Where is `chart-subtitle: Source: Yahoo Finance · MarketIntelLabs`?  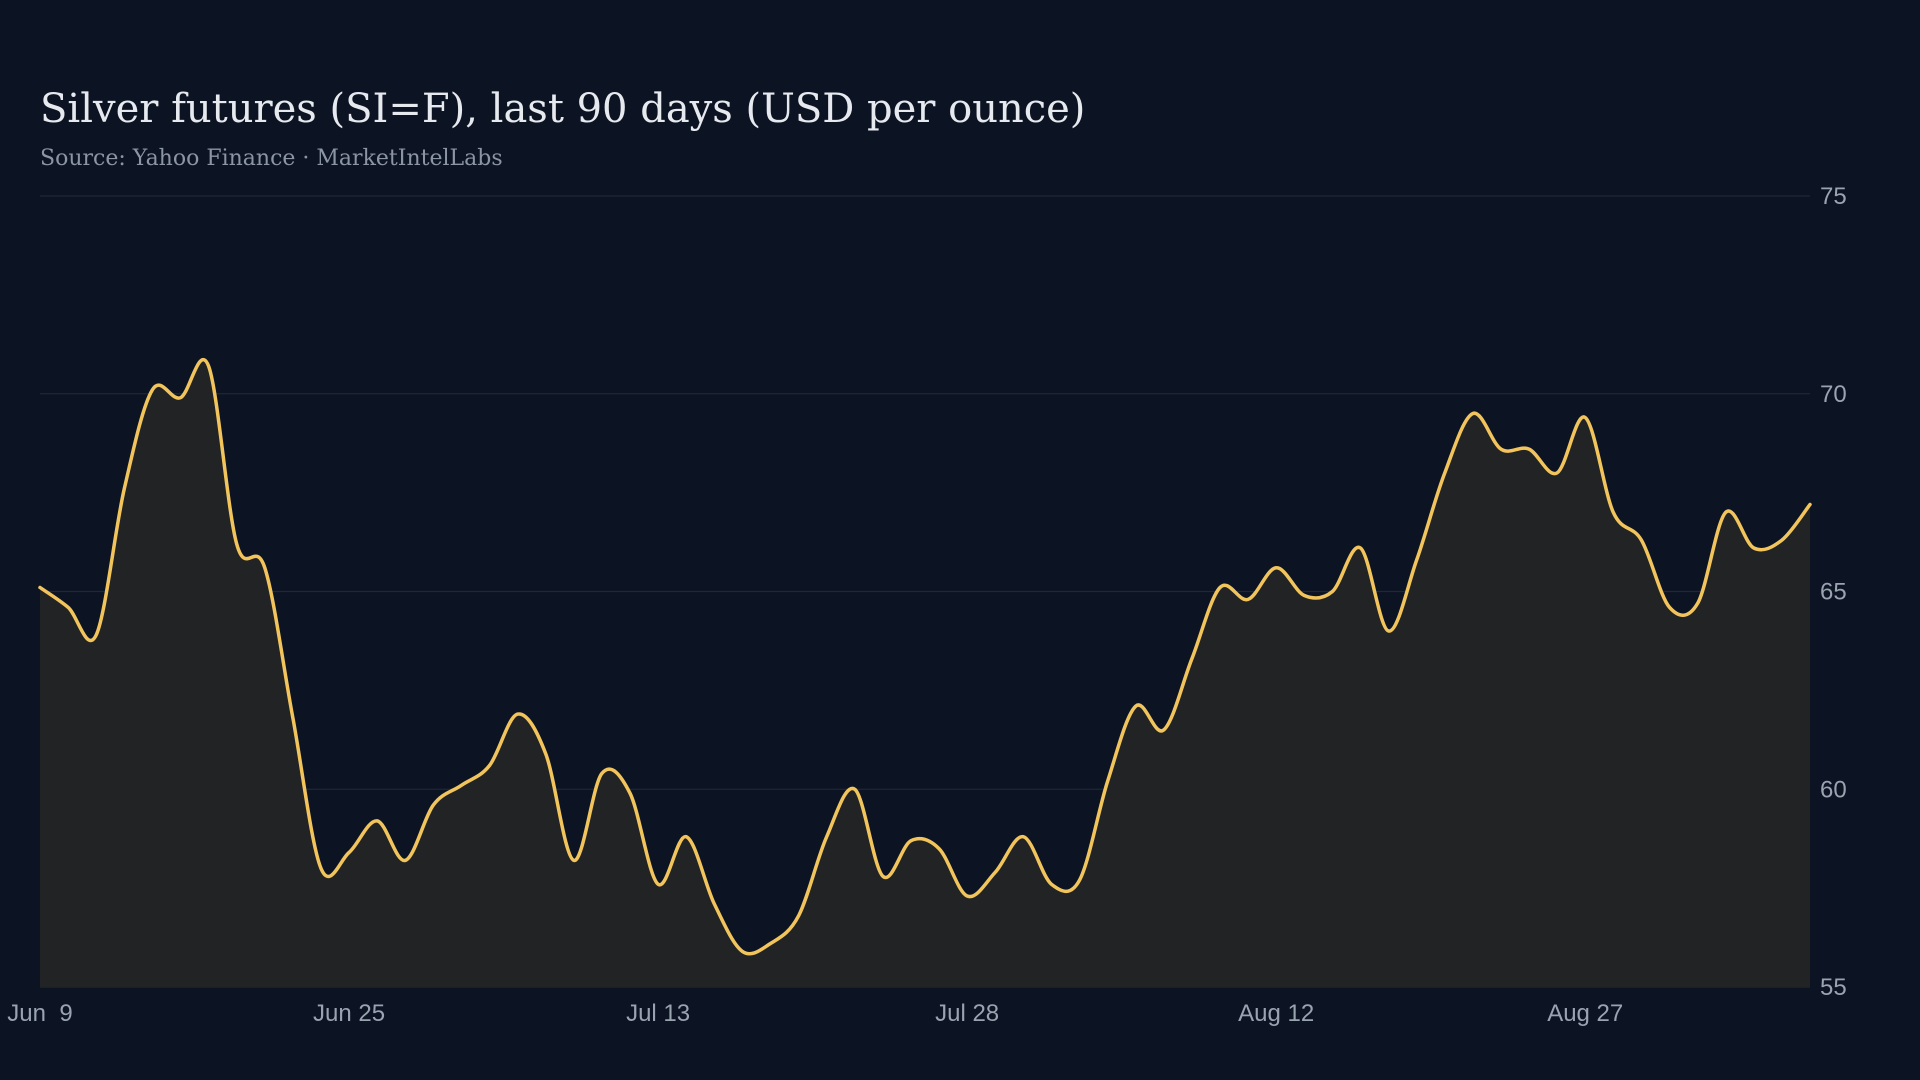 chart-subtitle: Source: Yahoo Finance · MarketIntelLabs is located at coordinates (271, 158).